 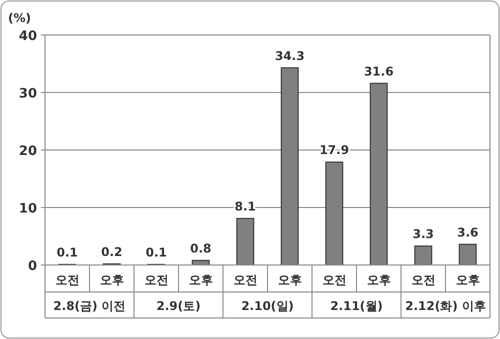 I want to click on data-label: 34.3, so click(x=289, y=55).